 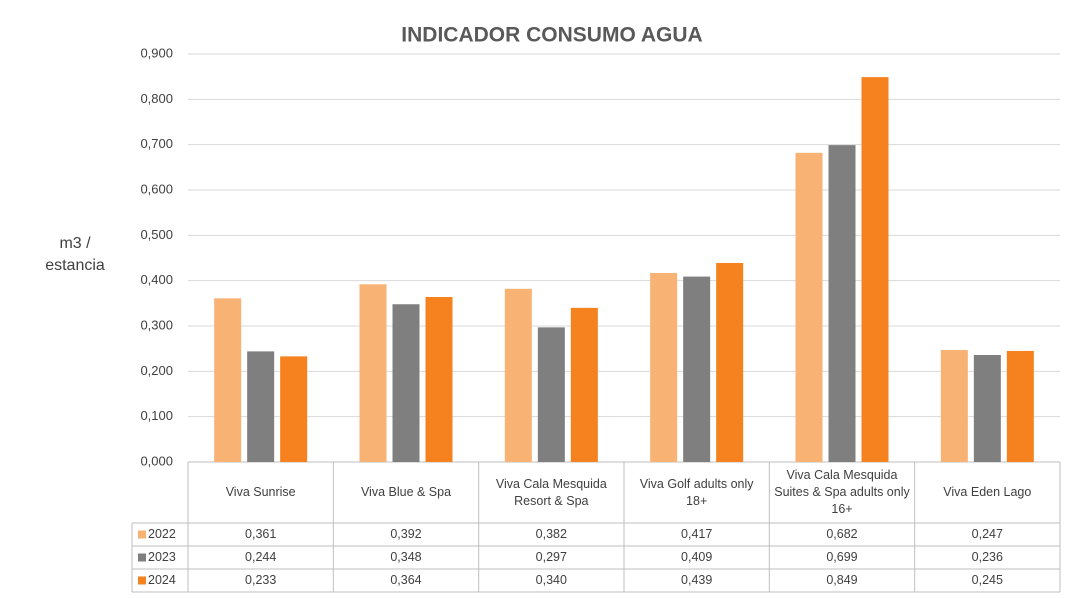 I want to click on y-tick-label: 0,600, so click(x=156, y=188).